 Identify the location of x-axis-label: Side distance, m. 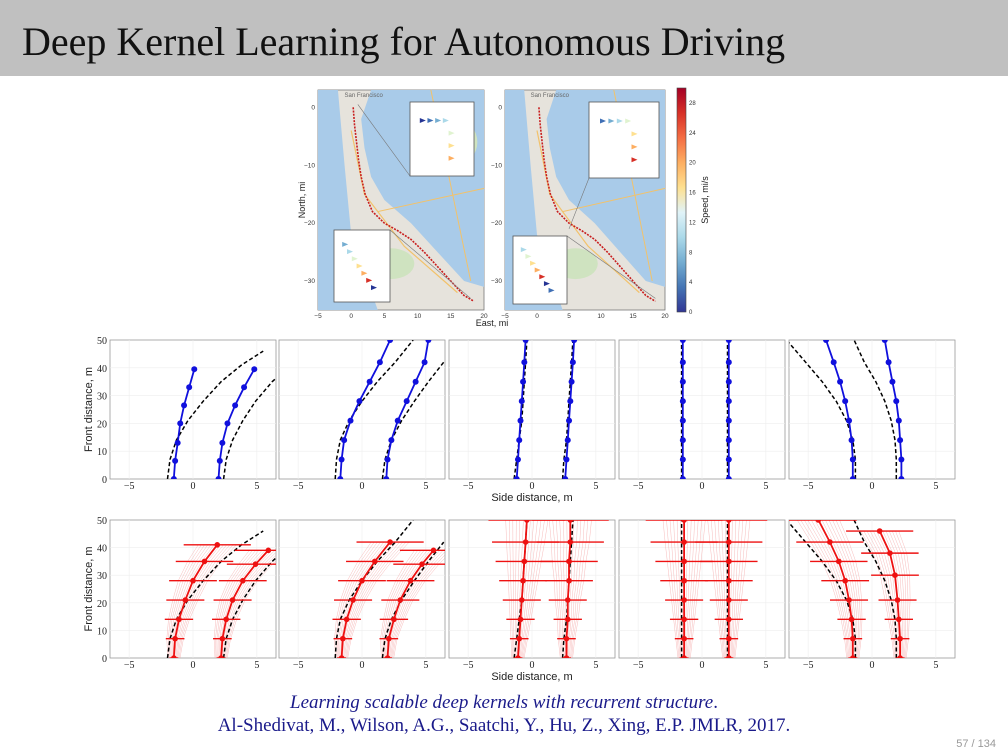
(531, 498).